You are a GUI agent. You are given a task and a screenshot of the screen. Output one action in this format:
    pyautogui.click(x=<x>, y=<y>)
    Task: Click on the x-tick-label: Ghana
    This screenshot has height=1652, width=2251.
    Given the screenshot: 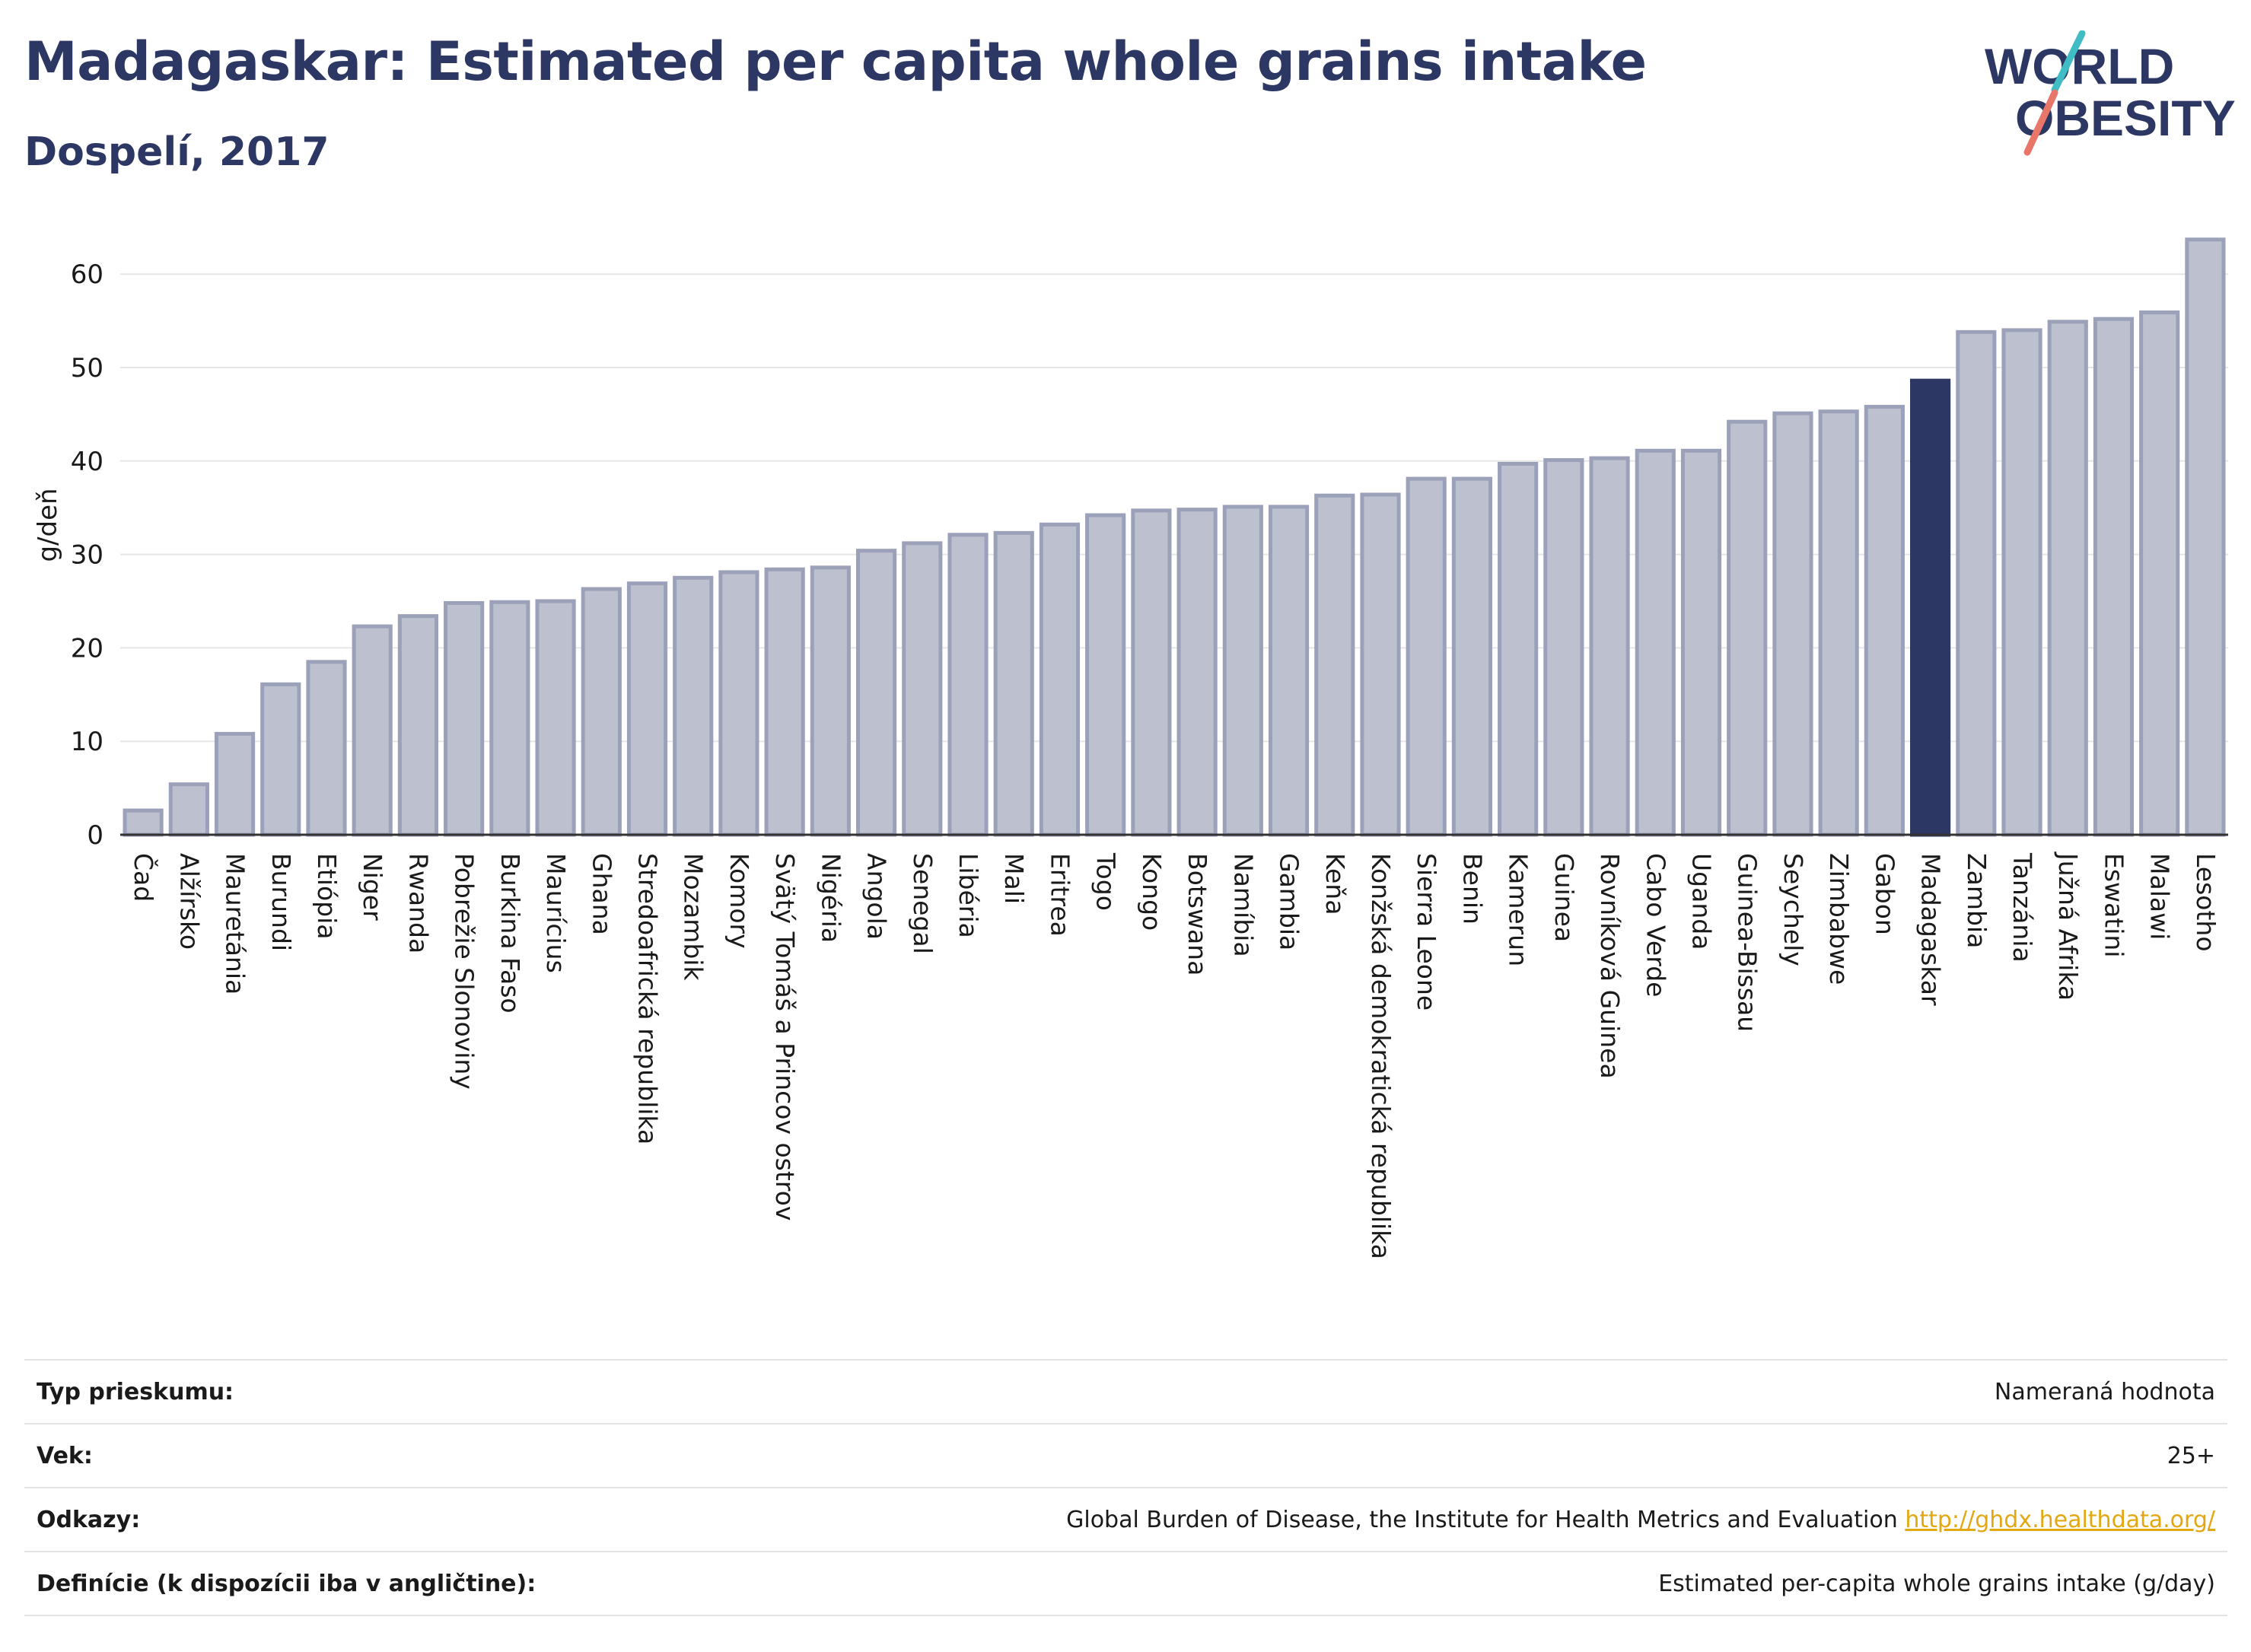 What is the action you would take?
    pyautogui.click(x=601, y=894)
    